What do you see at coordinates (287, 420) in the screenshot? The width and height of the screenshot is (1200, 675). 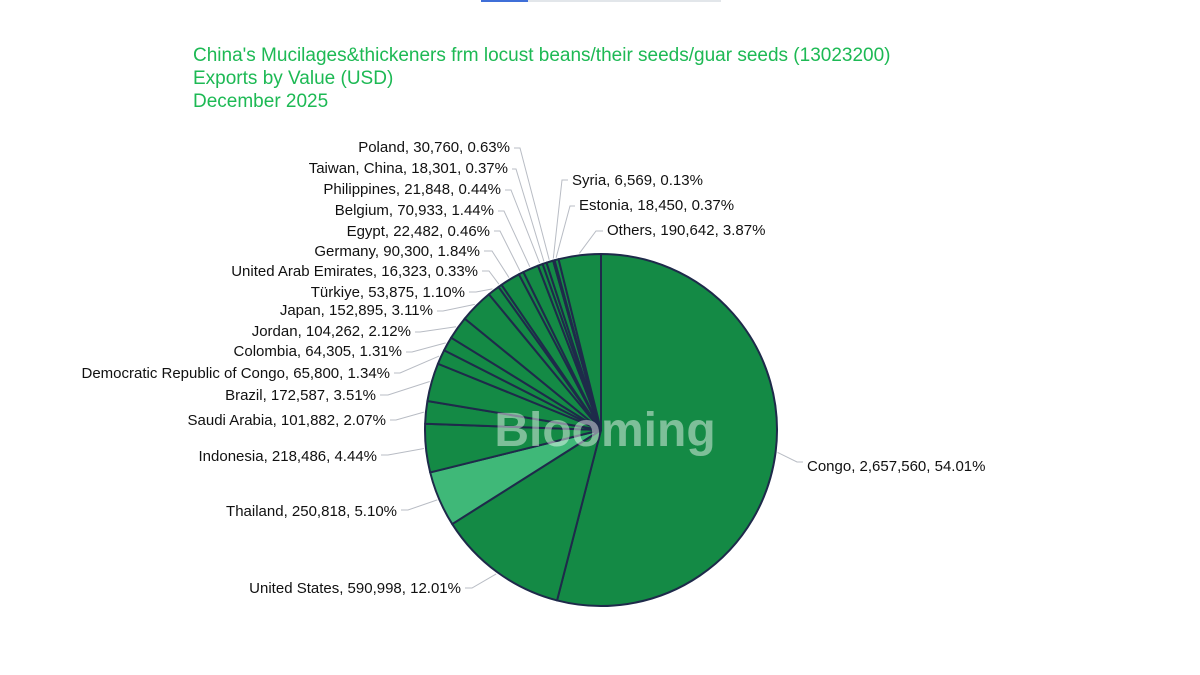 I see `slice-label: Saudi Arabia, 101,882, 2.07%` at bounding box center [287, 420].